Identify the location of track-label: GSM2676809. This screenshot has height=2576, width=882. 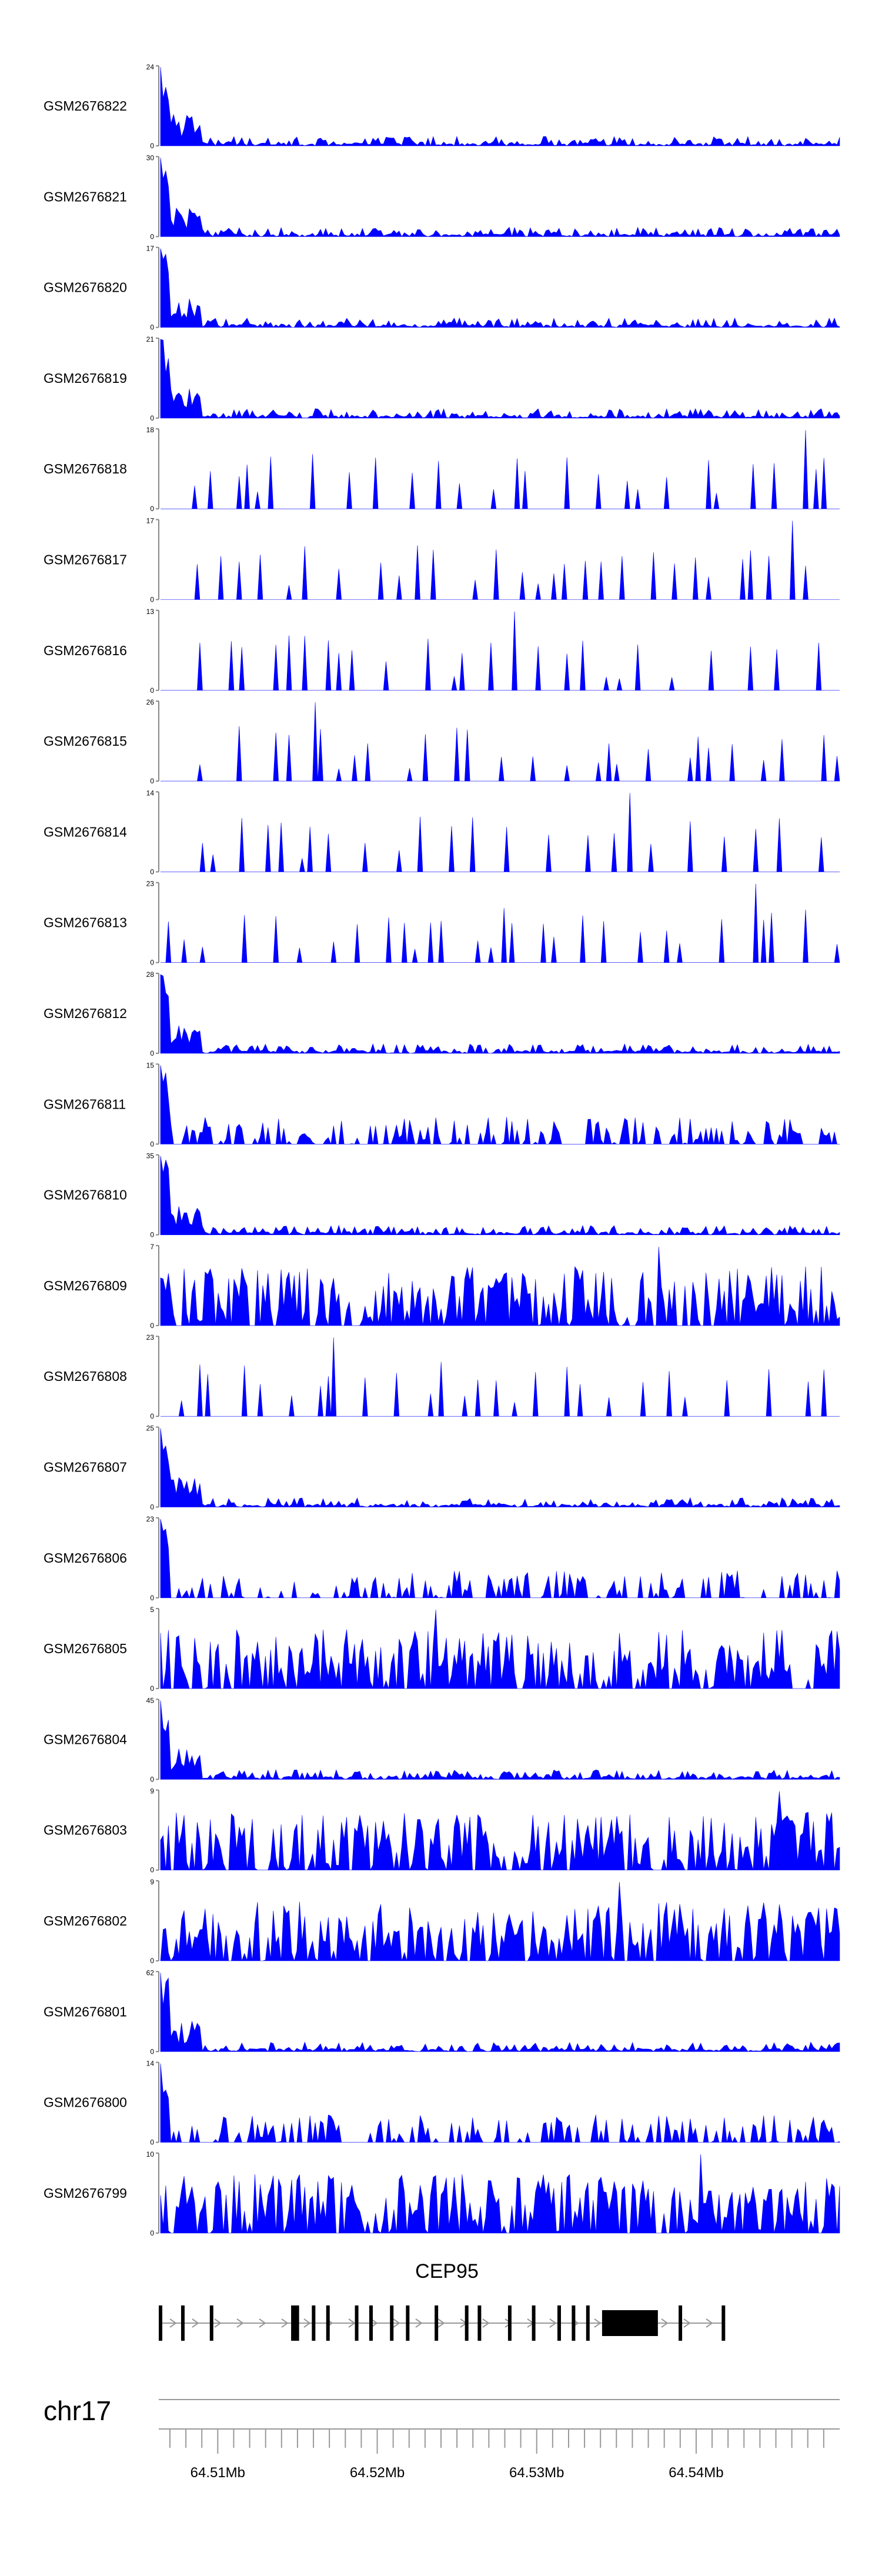
(85, 1285).